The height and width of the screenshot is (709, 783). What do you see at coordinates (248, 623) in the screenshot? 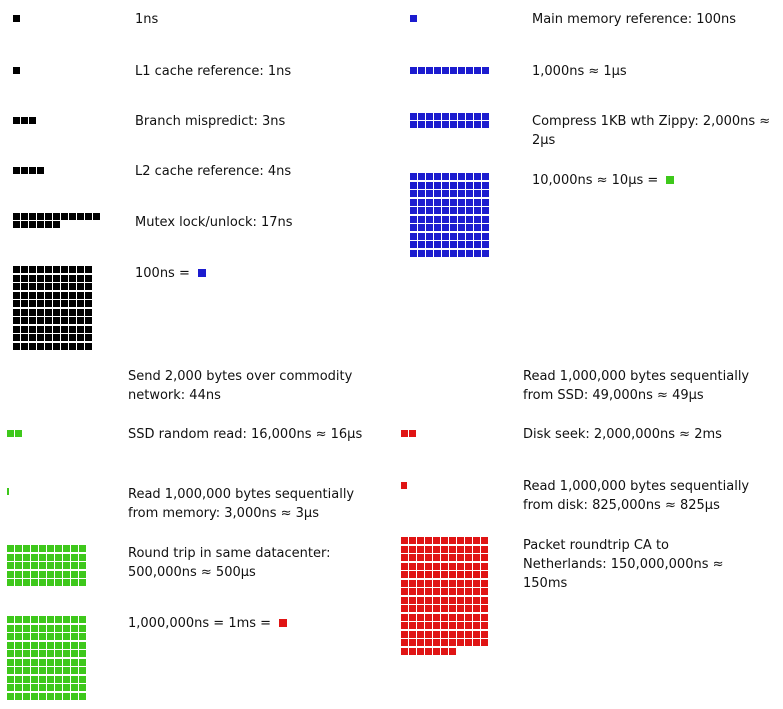
I see `entry-label: 1,000,000ns = 1ms =` at bounding box center [248, 623].